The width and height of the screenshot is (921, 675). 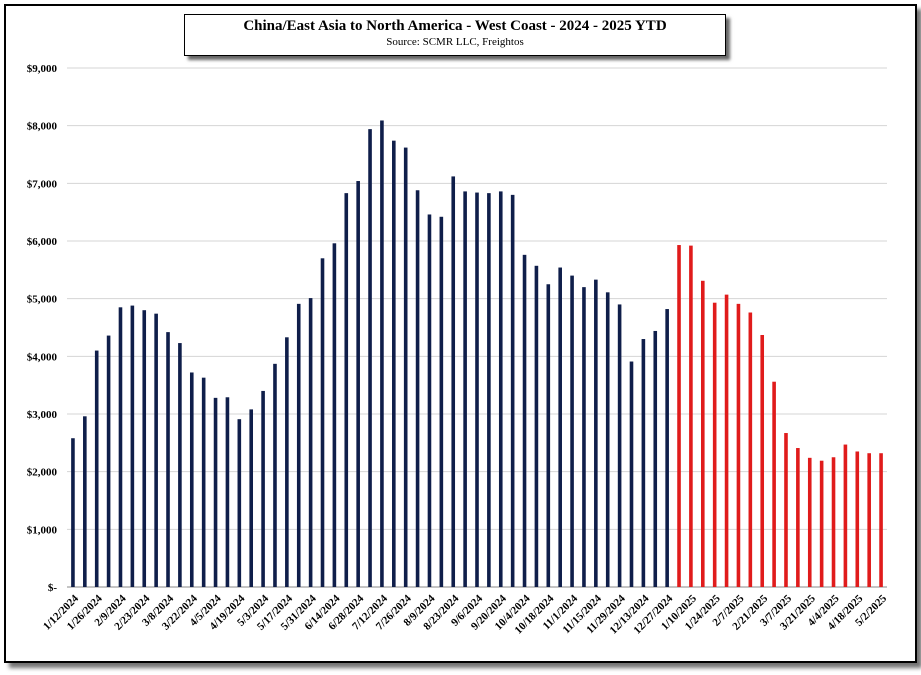 What do you see at coordinates (42, 530) in the screenshot?
I see `y-tick-label: $1,000` at bounding box center [42, 530].